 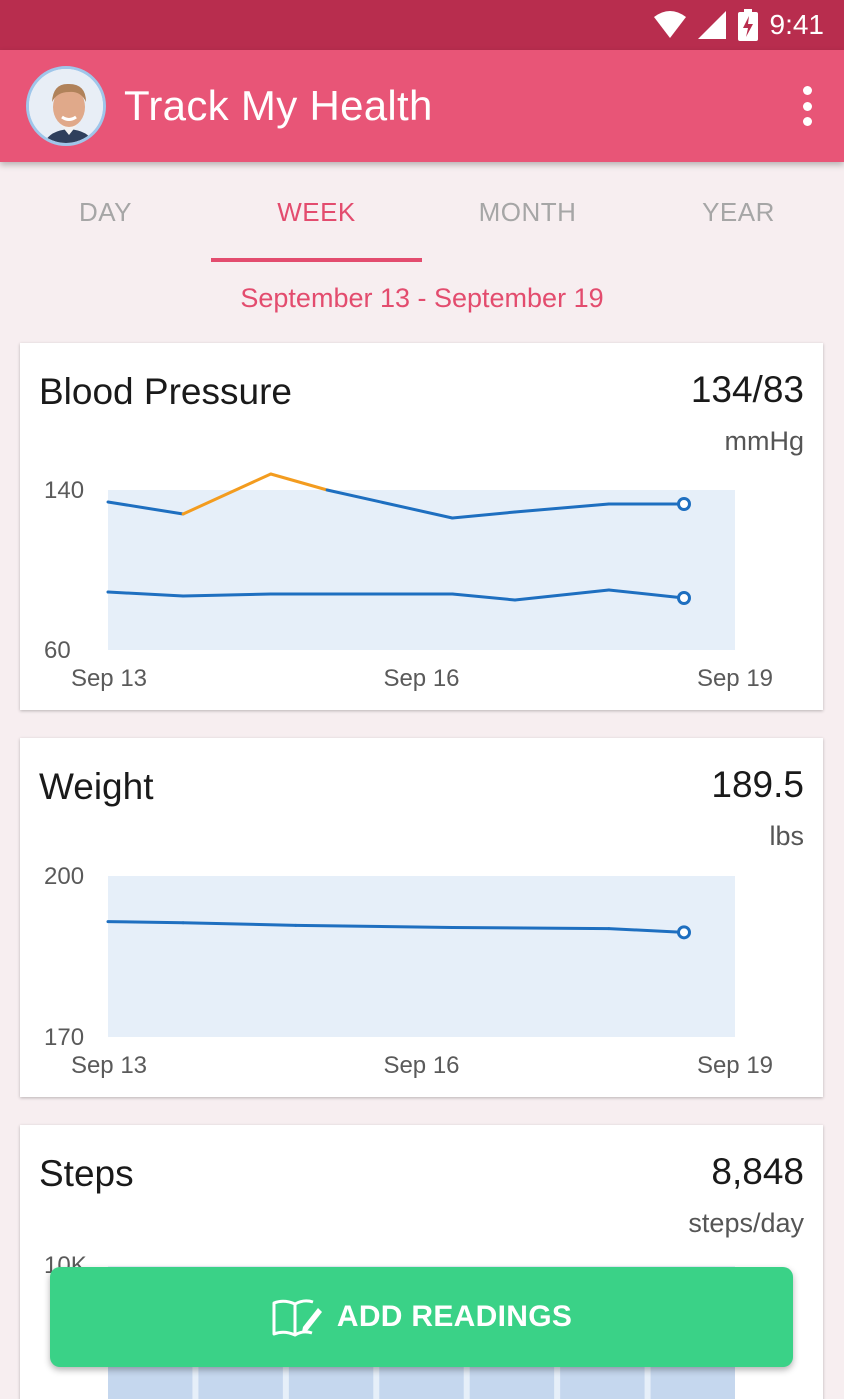 What do you see at coordinates (64, 490) in the screenshot?
I see `y-tick-label: 140` at bounding box center [64, 490].